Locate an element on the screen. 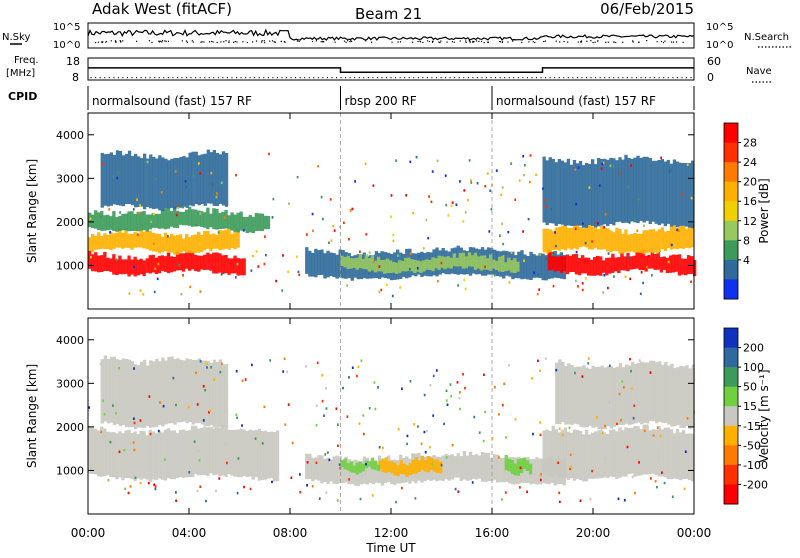 Image resolution: width=800 pixels, height=558 pixels. colorbar-swatch is located at coordinates (731, 416).